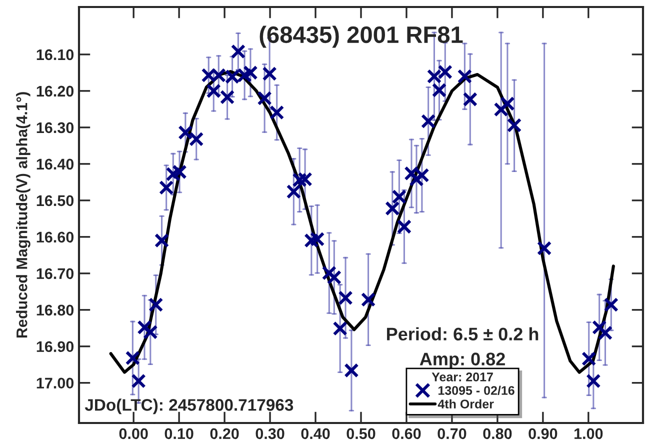 This screenshot has width=647, height=445. I want to click on y-tick-label: 16.20, so click(55, 91).